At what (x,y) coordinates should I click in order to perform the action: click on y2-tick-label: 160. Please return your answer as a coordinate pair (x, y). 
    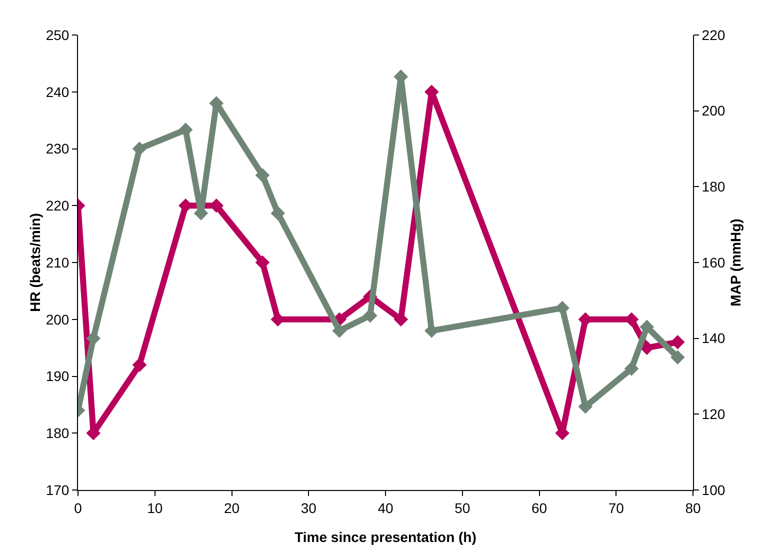
    Looking at the image, I should click on (714, 262).